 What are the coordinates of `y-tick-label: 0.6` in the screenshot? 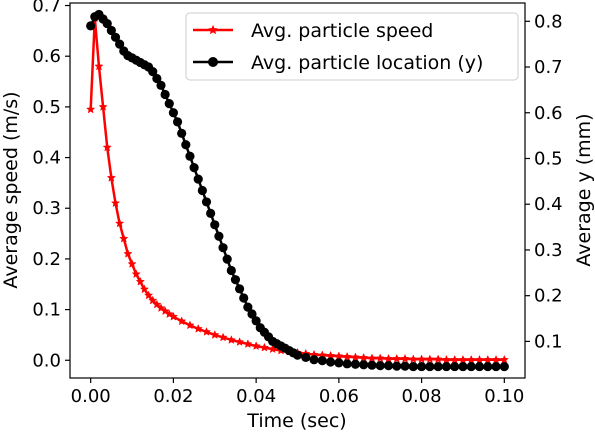 It's located at (46, 56).